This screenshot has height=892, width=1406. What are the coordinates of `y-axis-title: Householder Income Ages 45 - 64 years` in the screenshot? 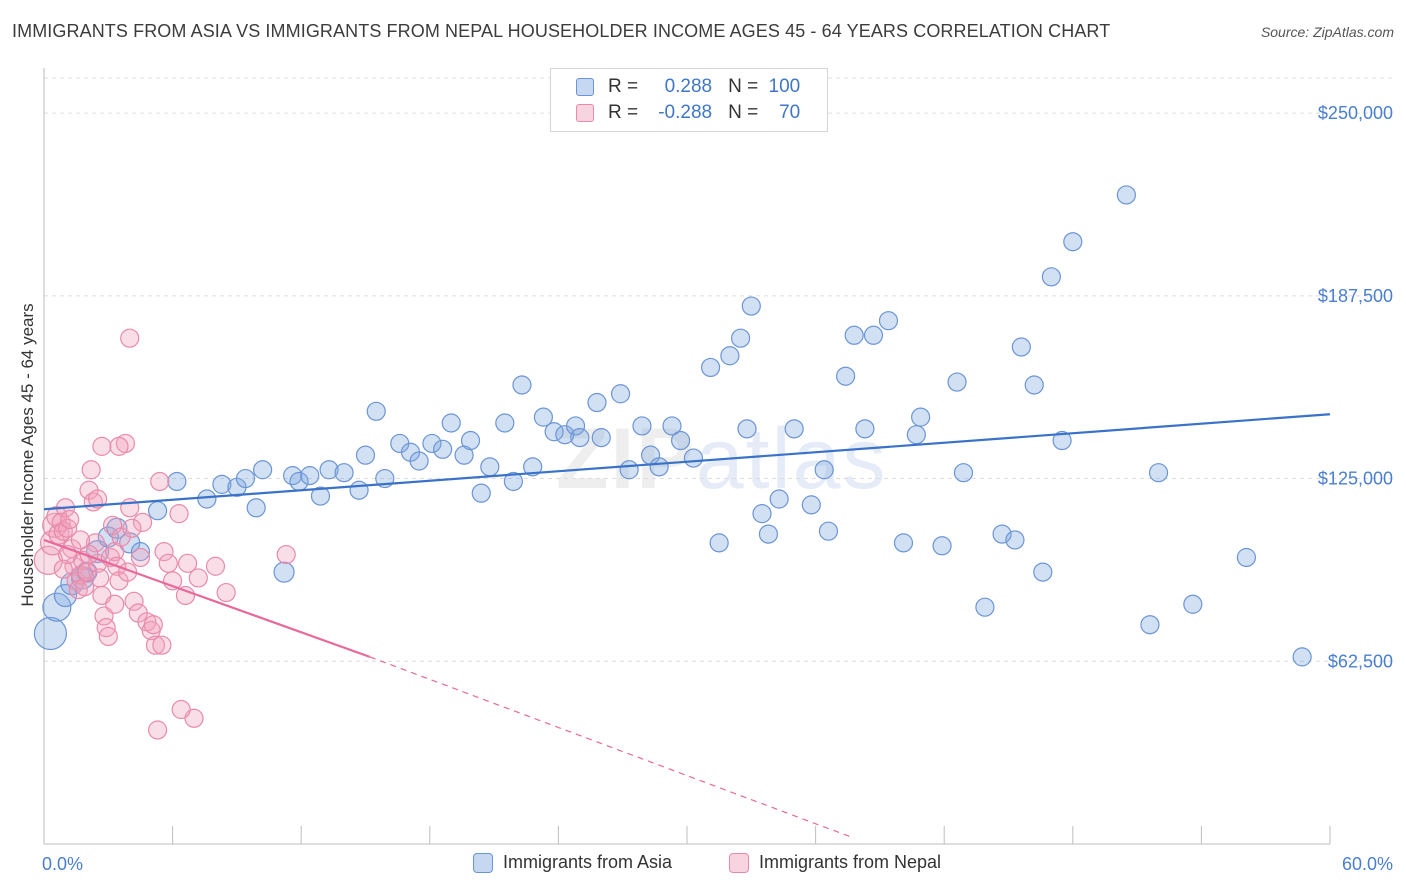 It's located at (27, 454).